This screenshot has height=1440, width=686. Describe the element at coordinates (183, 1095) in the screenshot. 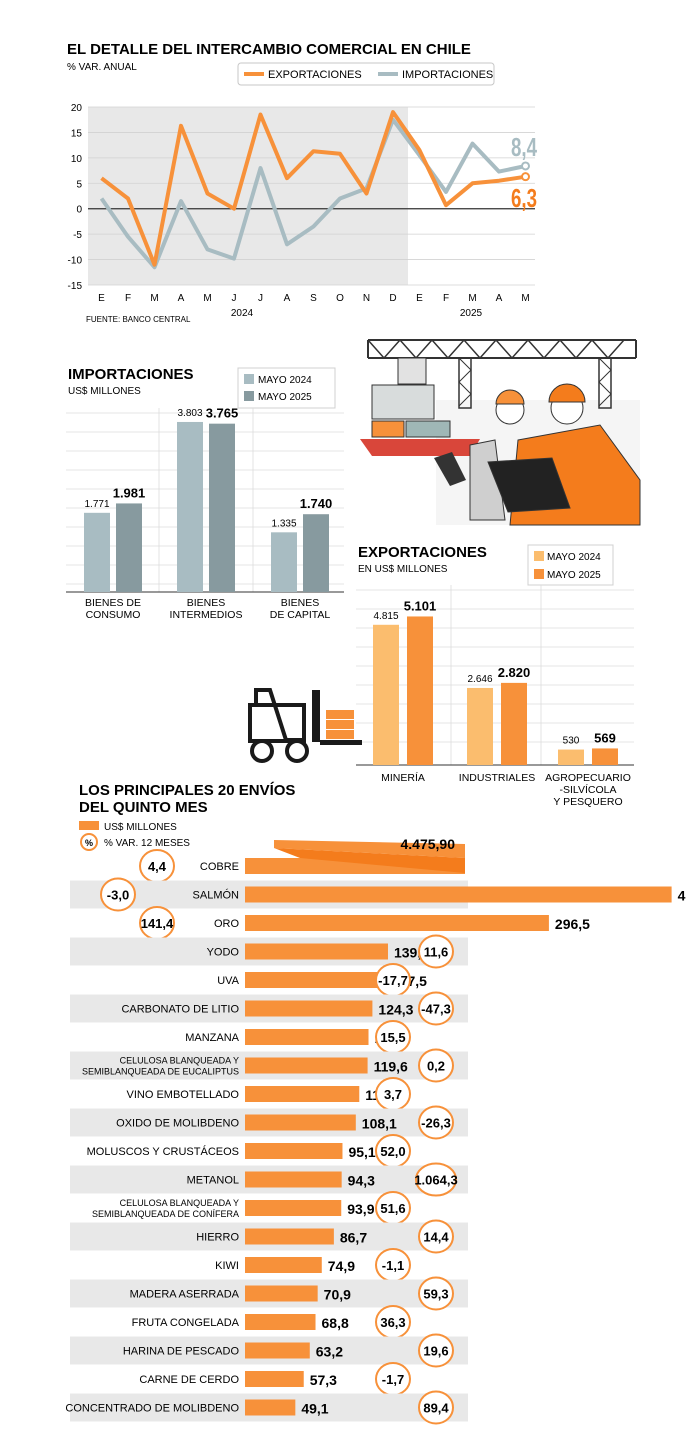

I see `row-label: VINO EMBOTELLADO` at that location.